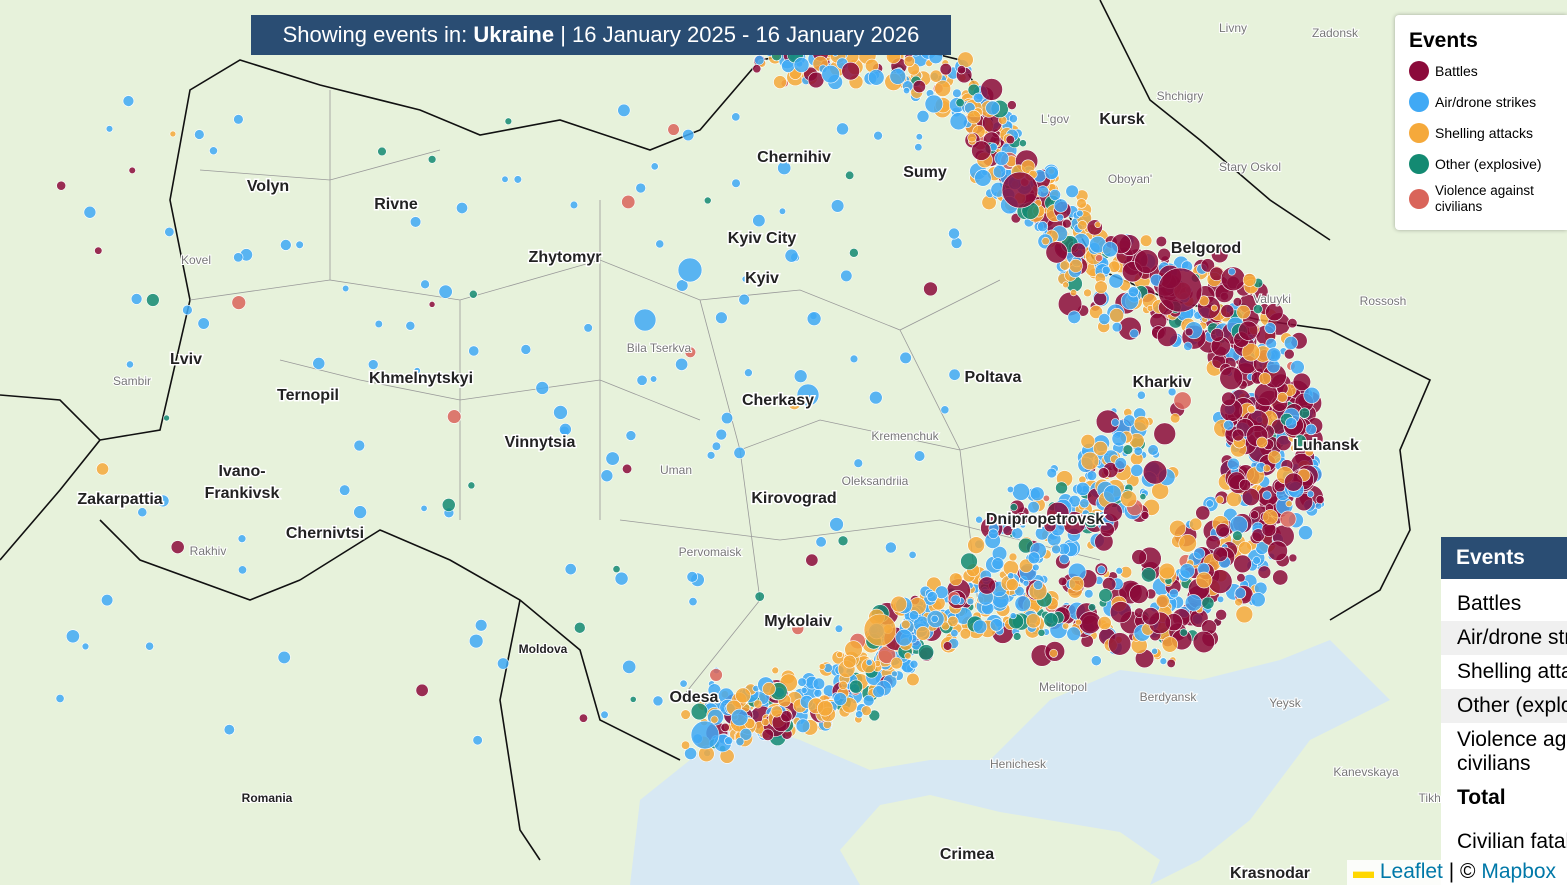 The image size is (1567, 885). What do you see at coordinates (1488, 163) in the screenshot?
I see `legend-item: Other (explosive)` at bounding box center [1488, 163].